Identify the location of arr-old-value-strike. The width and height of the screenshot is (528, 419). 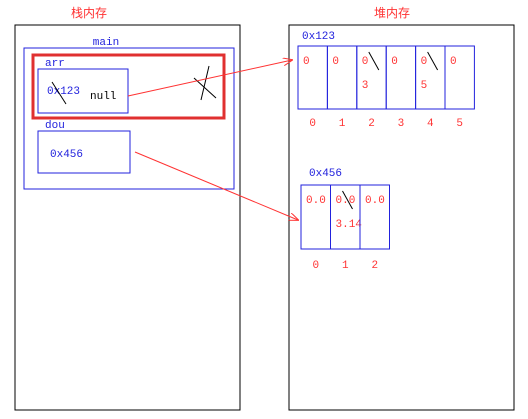
(59, 93).